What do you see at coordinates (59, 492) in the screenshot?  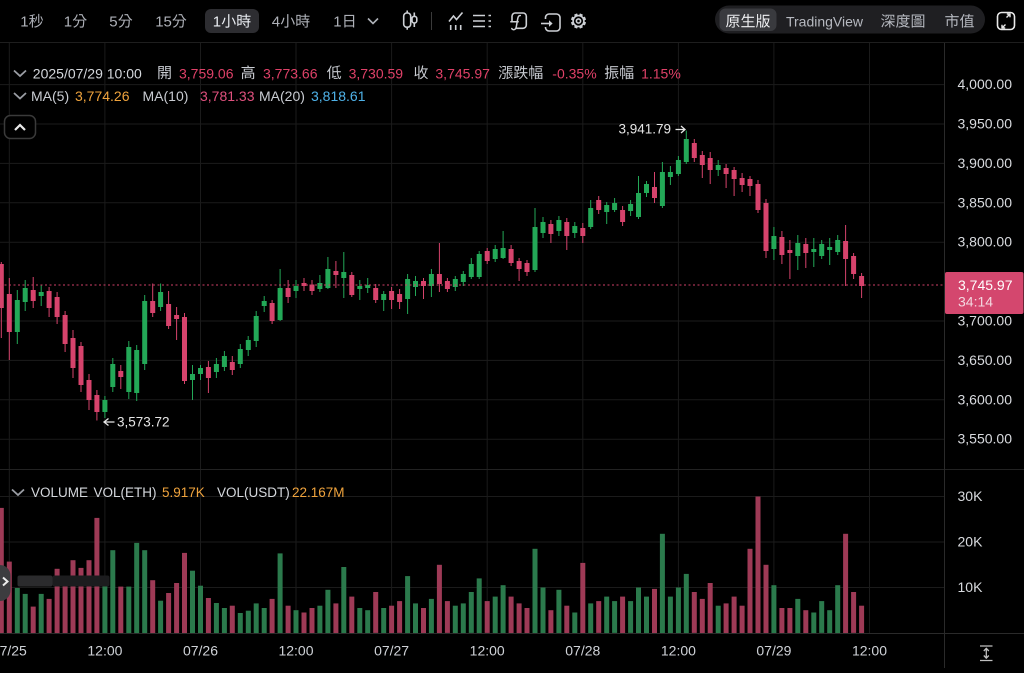 I see `svg-text: VOLUME` at bounding box center [59, 492].